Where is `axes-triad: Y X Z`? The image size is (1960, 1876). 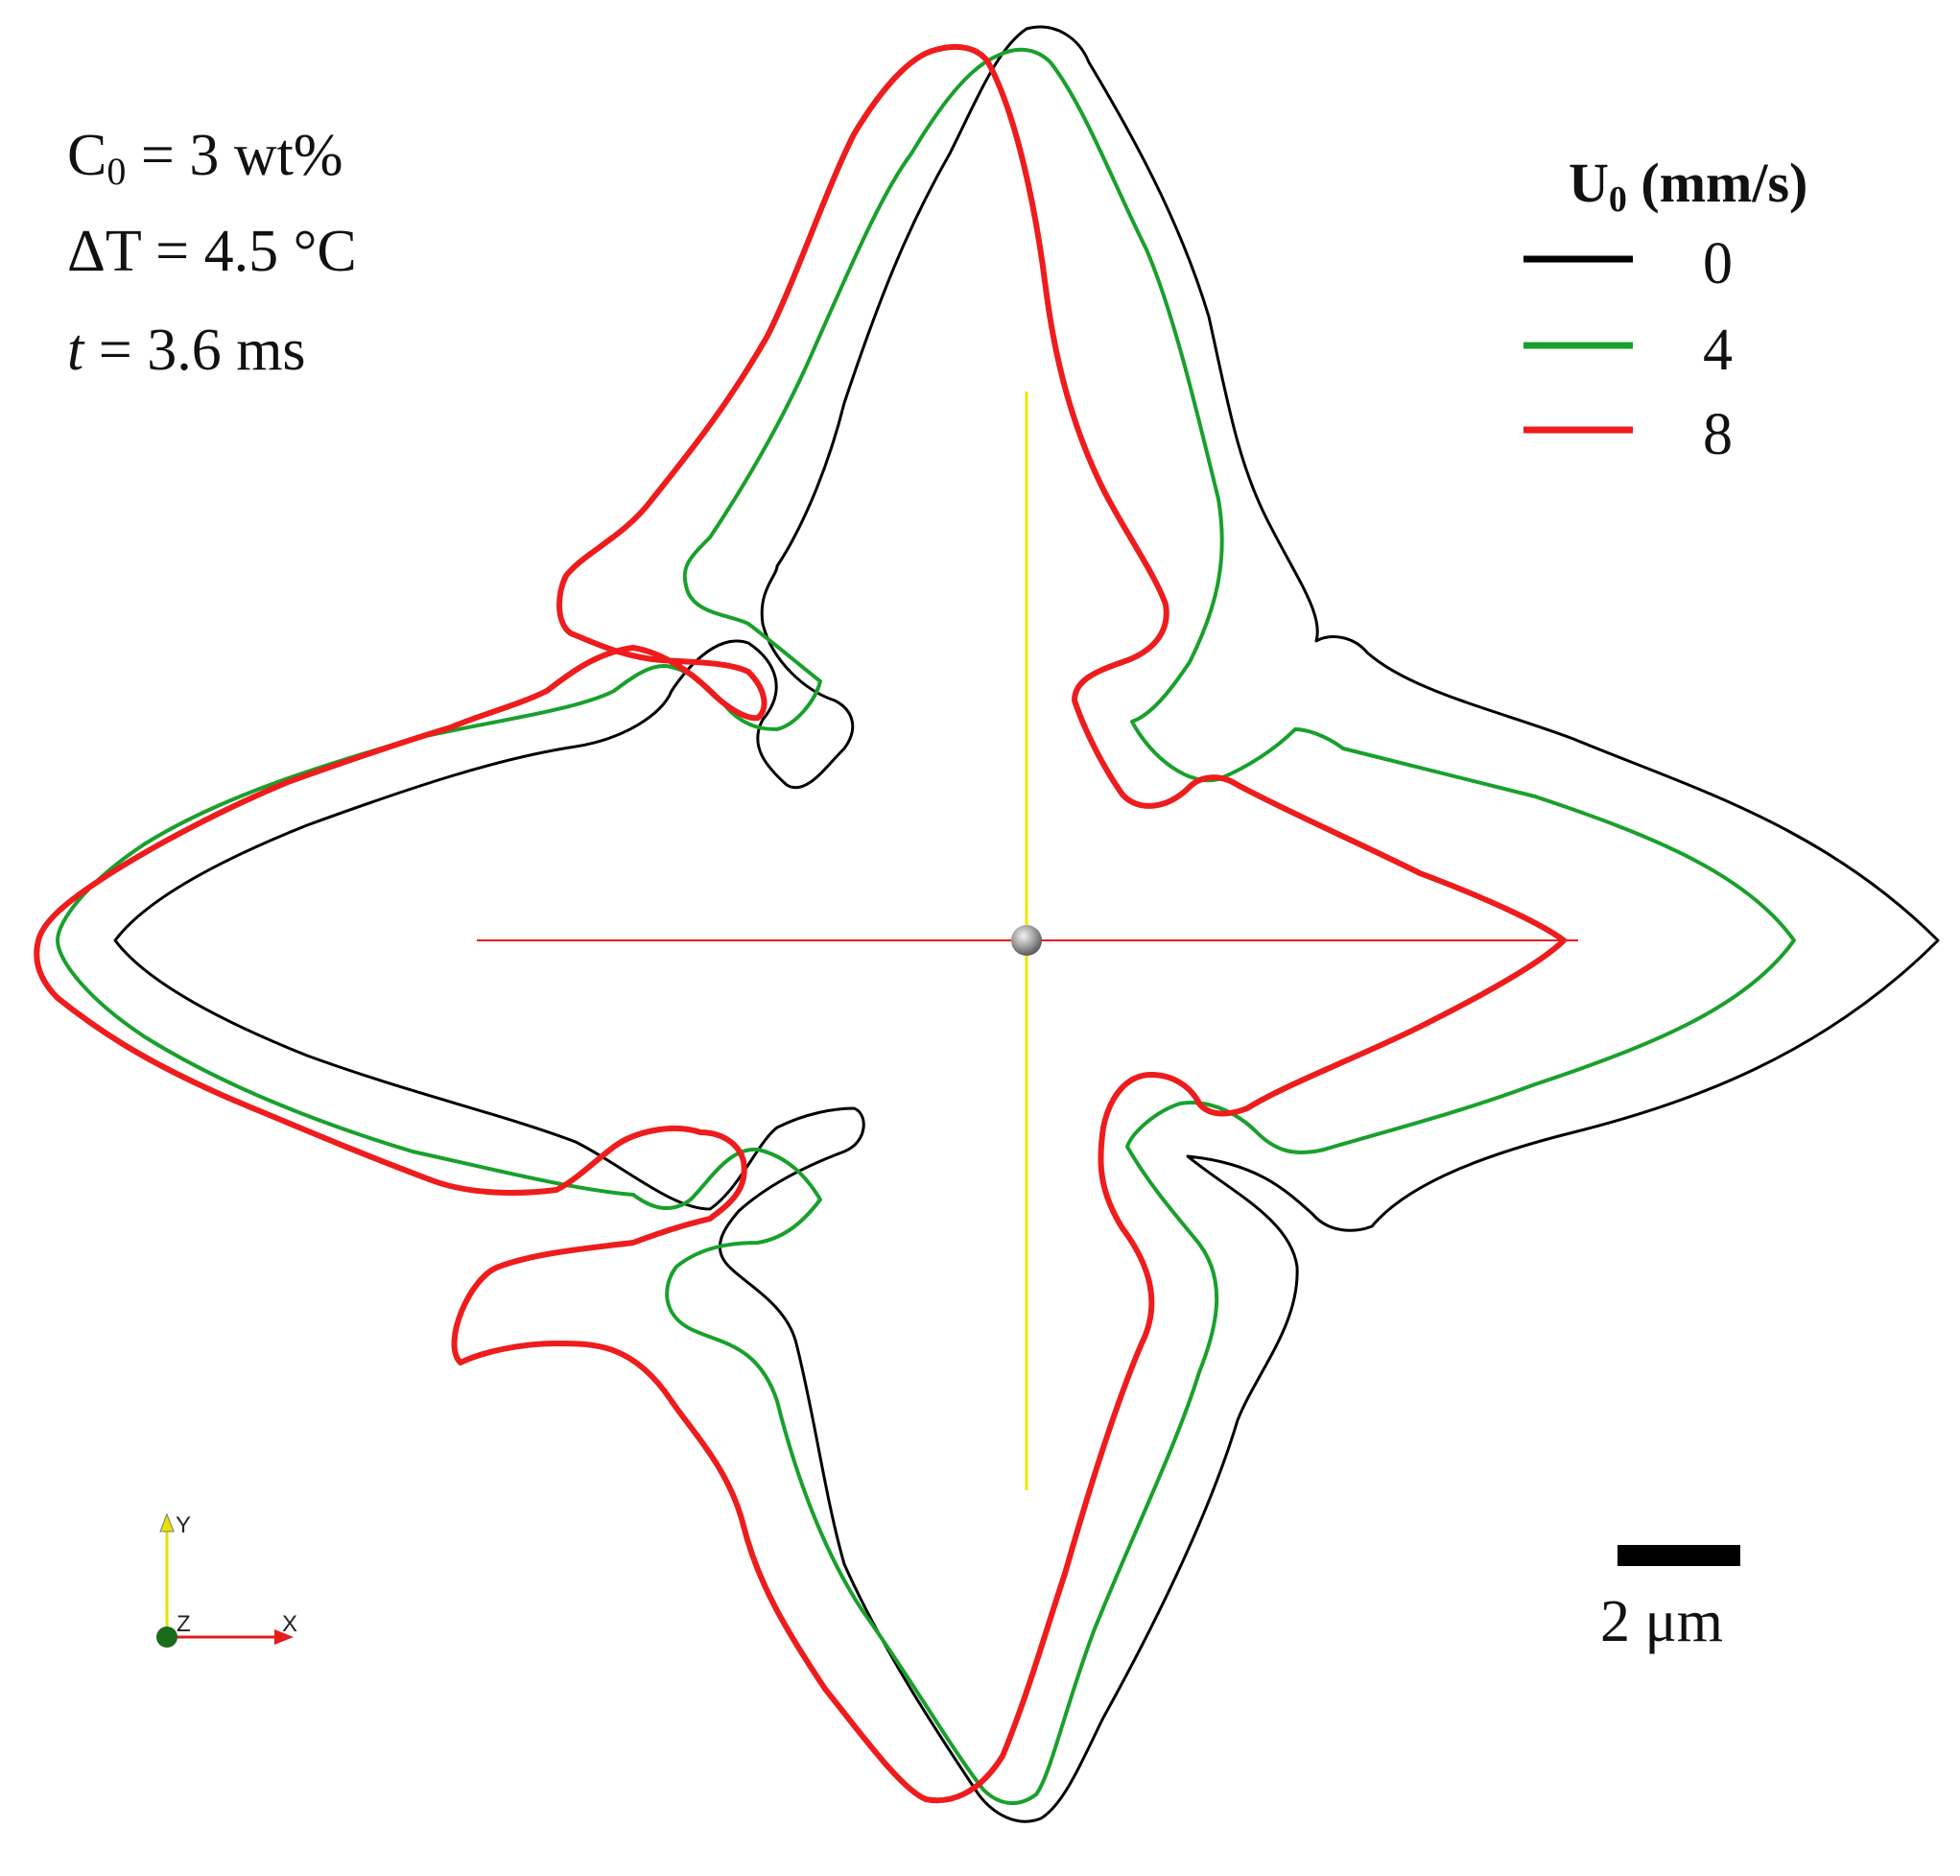
axes-triad: Y X Z is located at coordinates (226, 1580).